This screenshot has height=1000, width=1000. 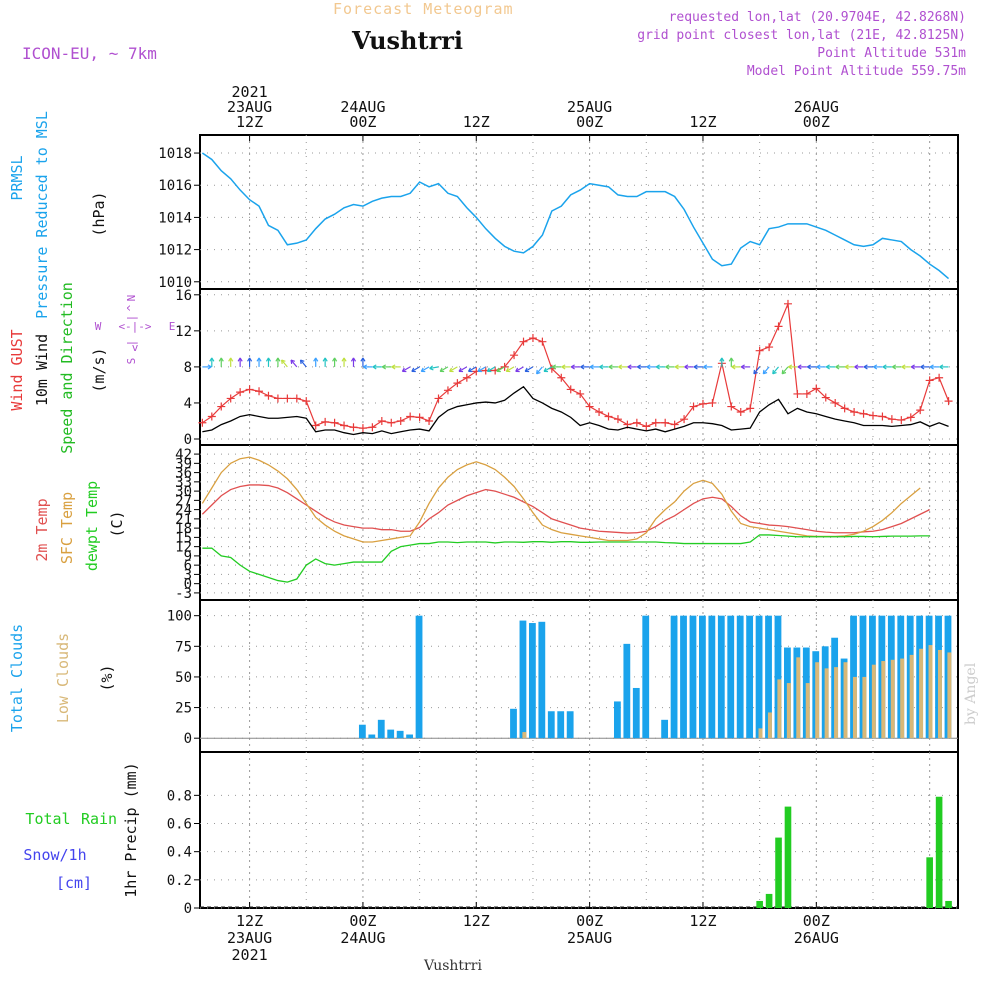 What do you see at coordinates (183, 455) in the screenshot?
I see `y-tick-label: 42` at bounding box center [183, 455].